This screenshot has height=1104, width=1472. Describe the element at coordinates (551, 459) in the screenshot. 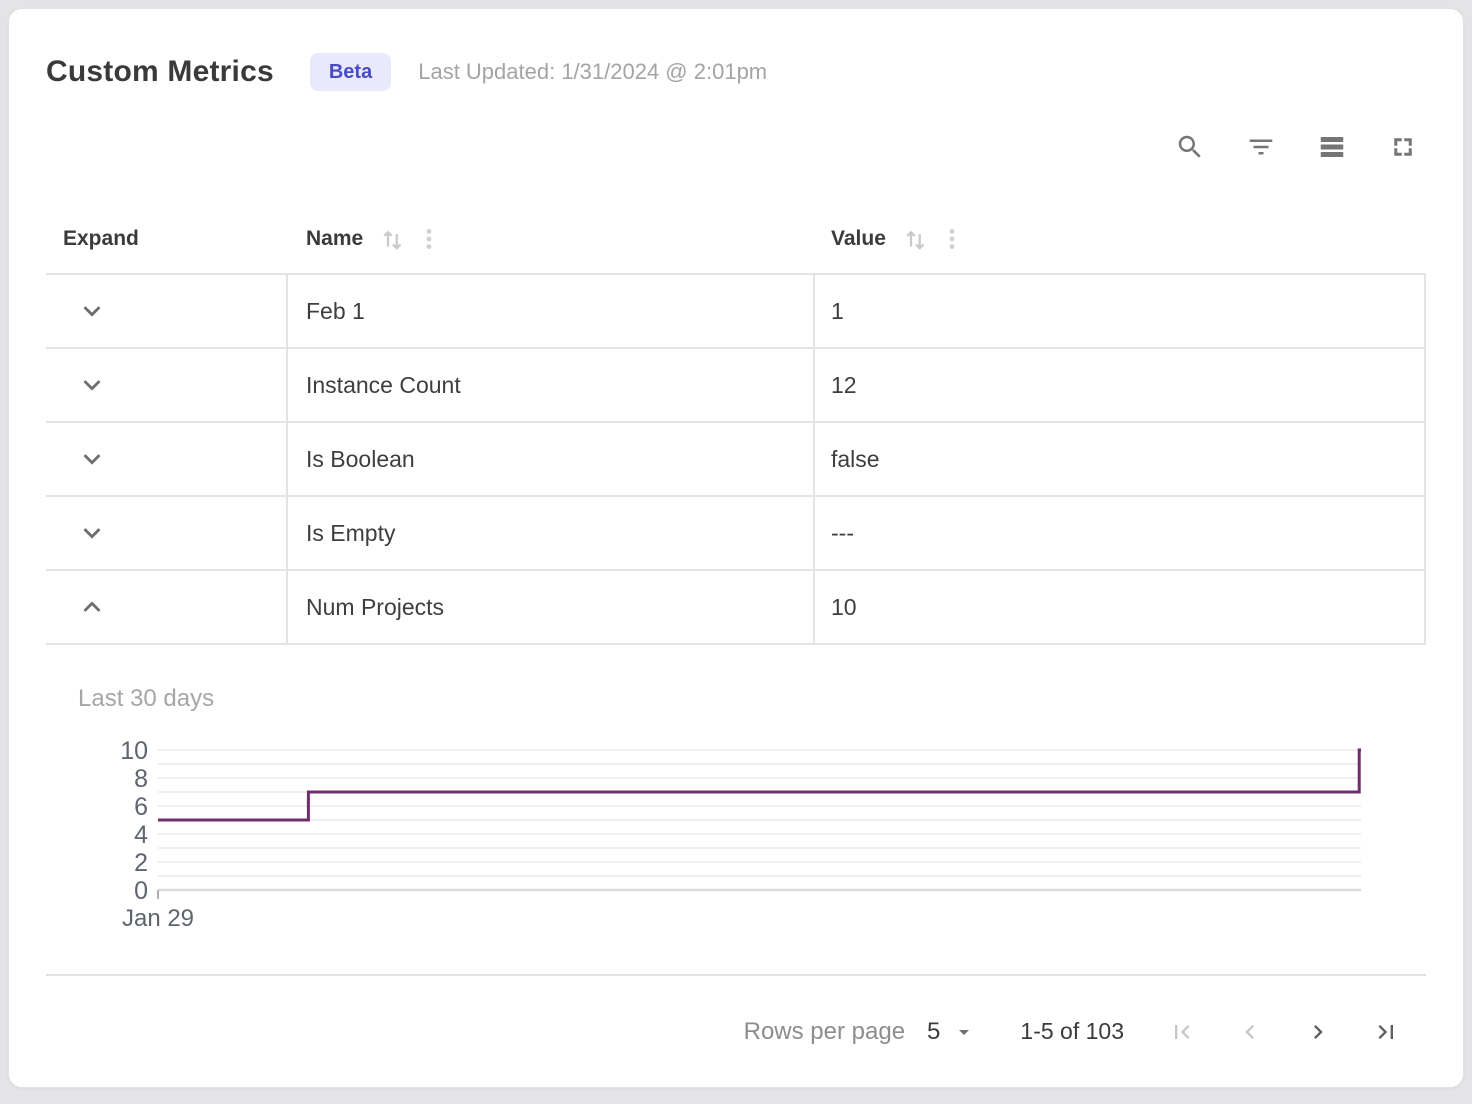

I see `metric-name-cell: Is Boolean` at that location.